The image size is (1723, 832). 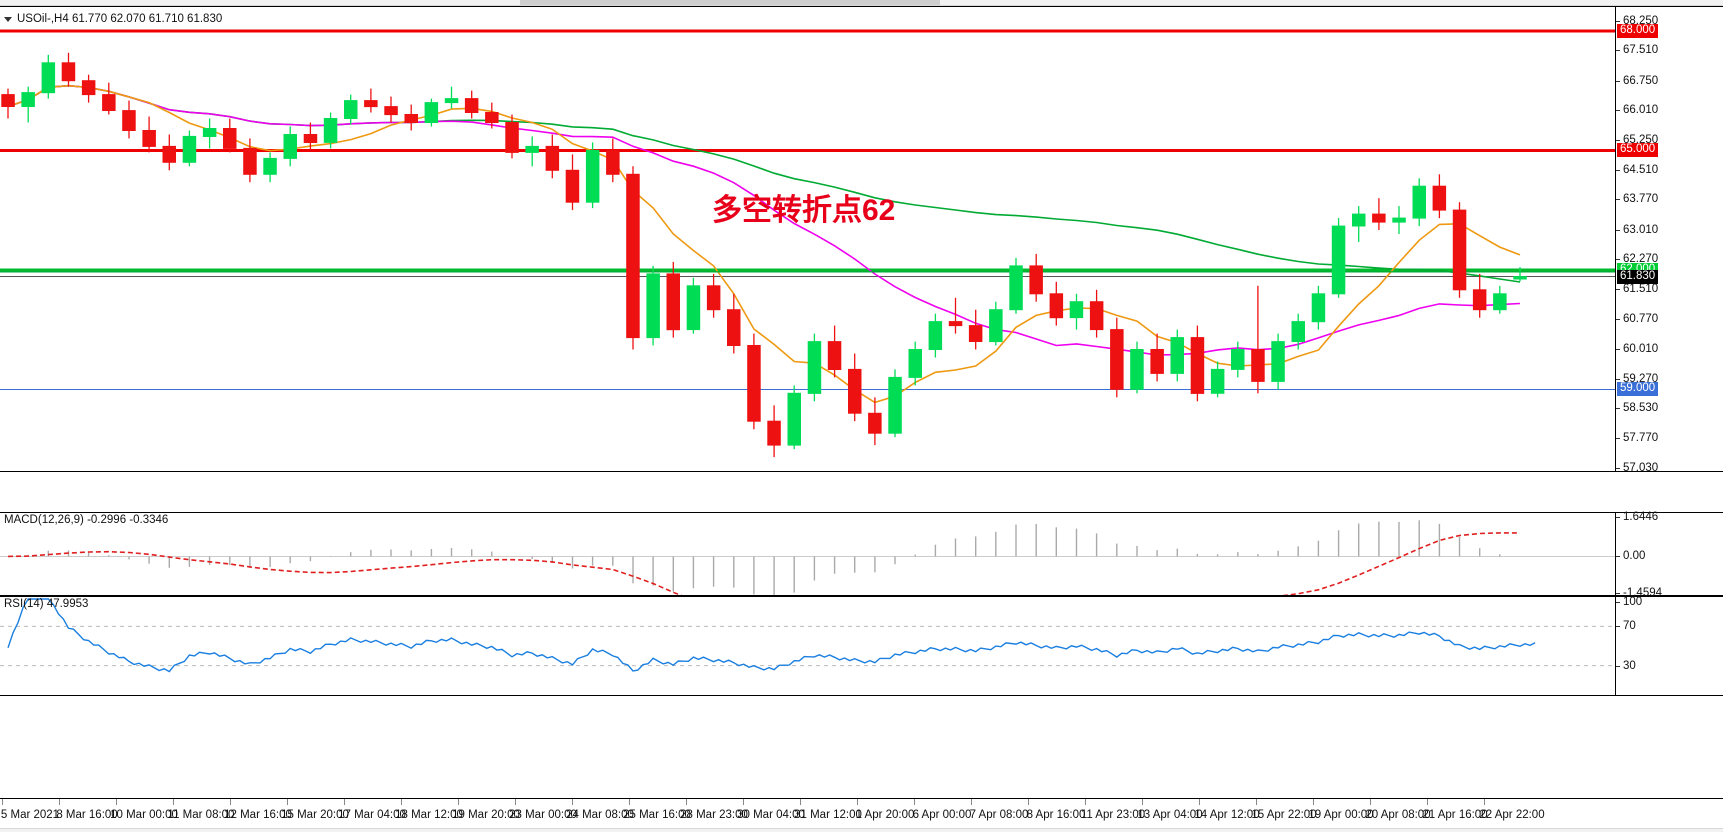 What do you see at coordinates (1669, 645) in the screenshot?
I see `rsi-axis: 100 70 30` at bounding box center [1669, 645].